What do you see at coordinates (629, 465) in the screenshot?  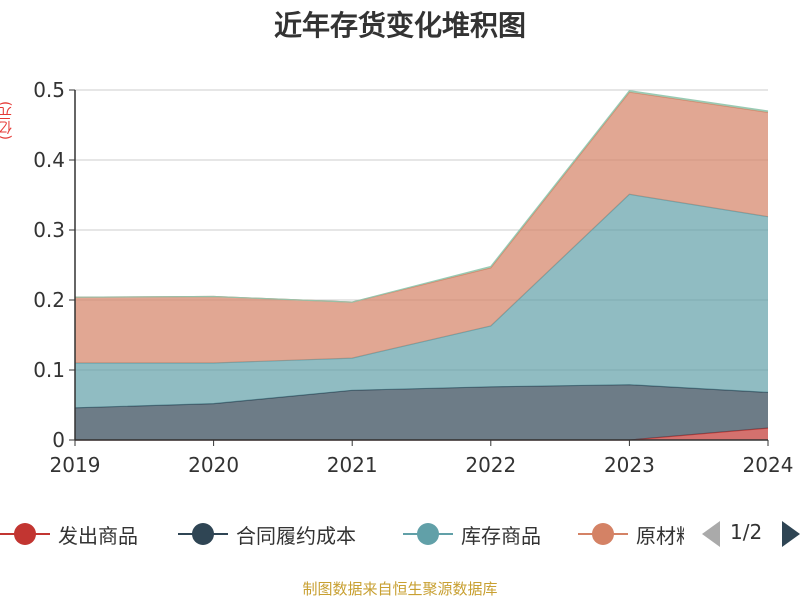 I see `x-tick-label: 2023` at bounding box center [629, 465].